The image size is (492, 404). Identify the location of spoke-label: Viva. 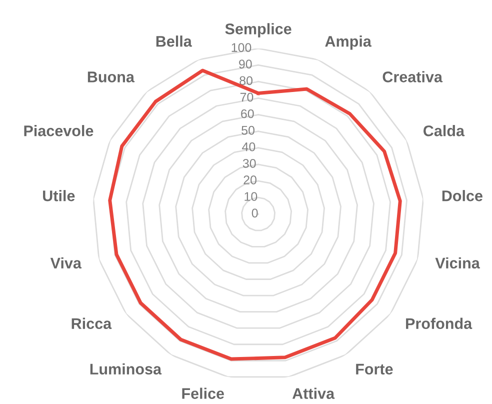
(66, 263).